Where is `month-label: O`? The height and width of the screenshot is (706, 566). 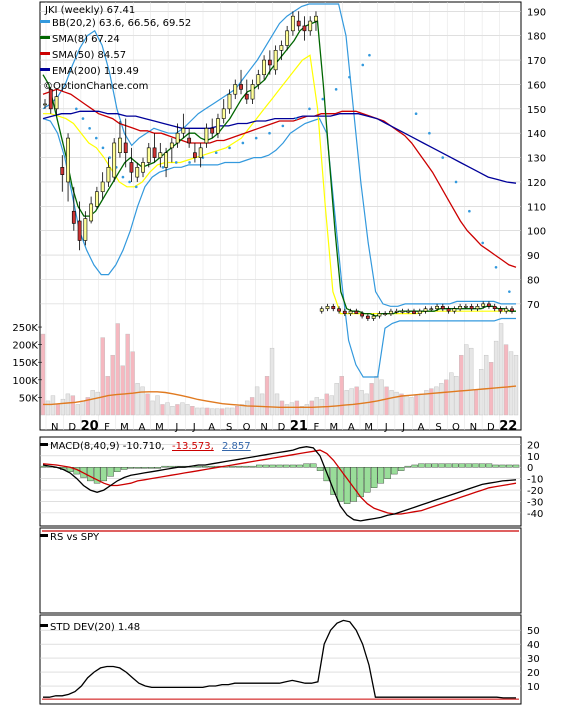 month-label: O is located at coordinates (247, 427).